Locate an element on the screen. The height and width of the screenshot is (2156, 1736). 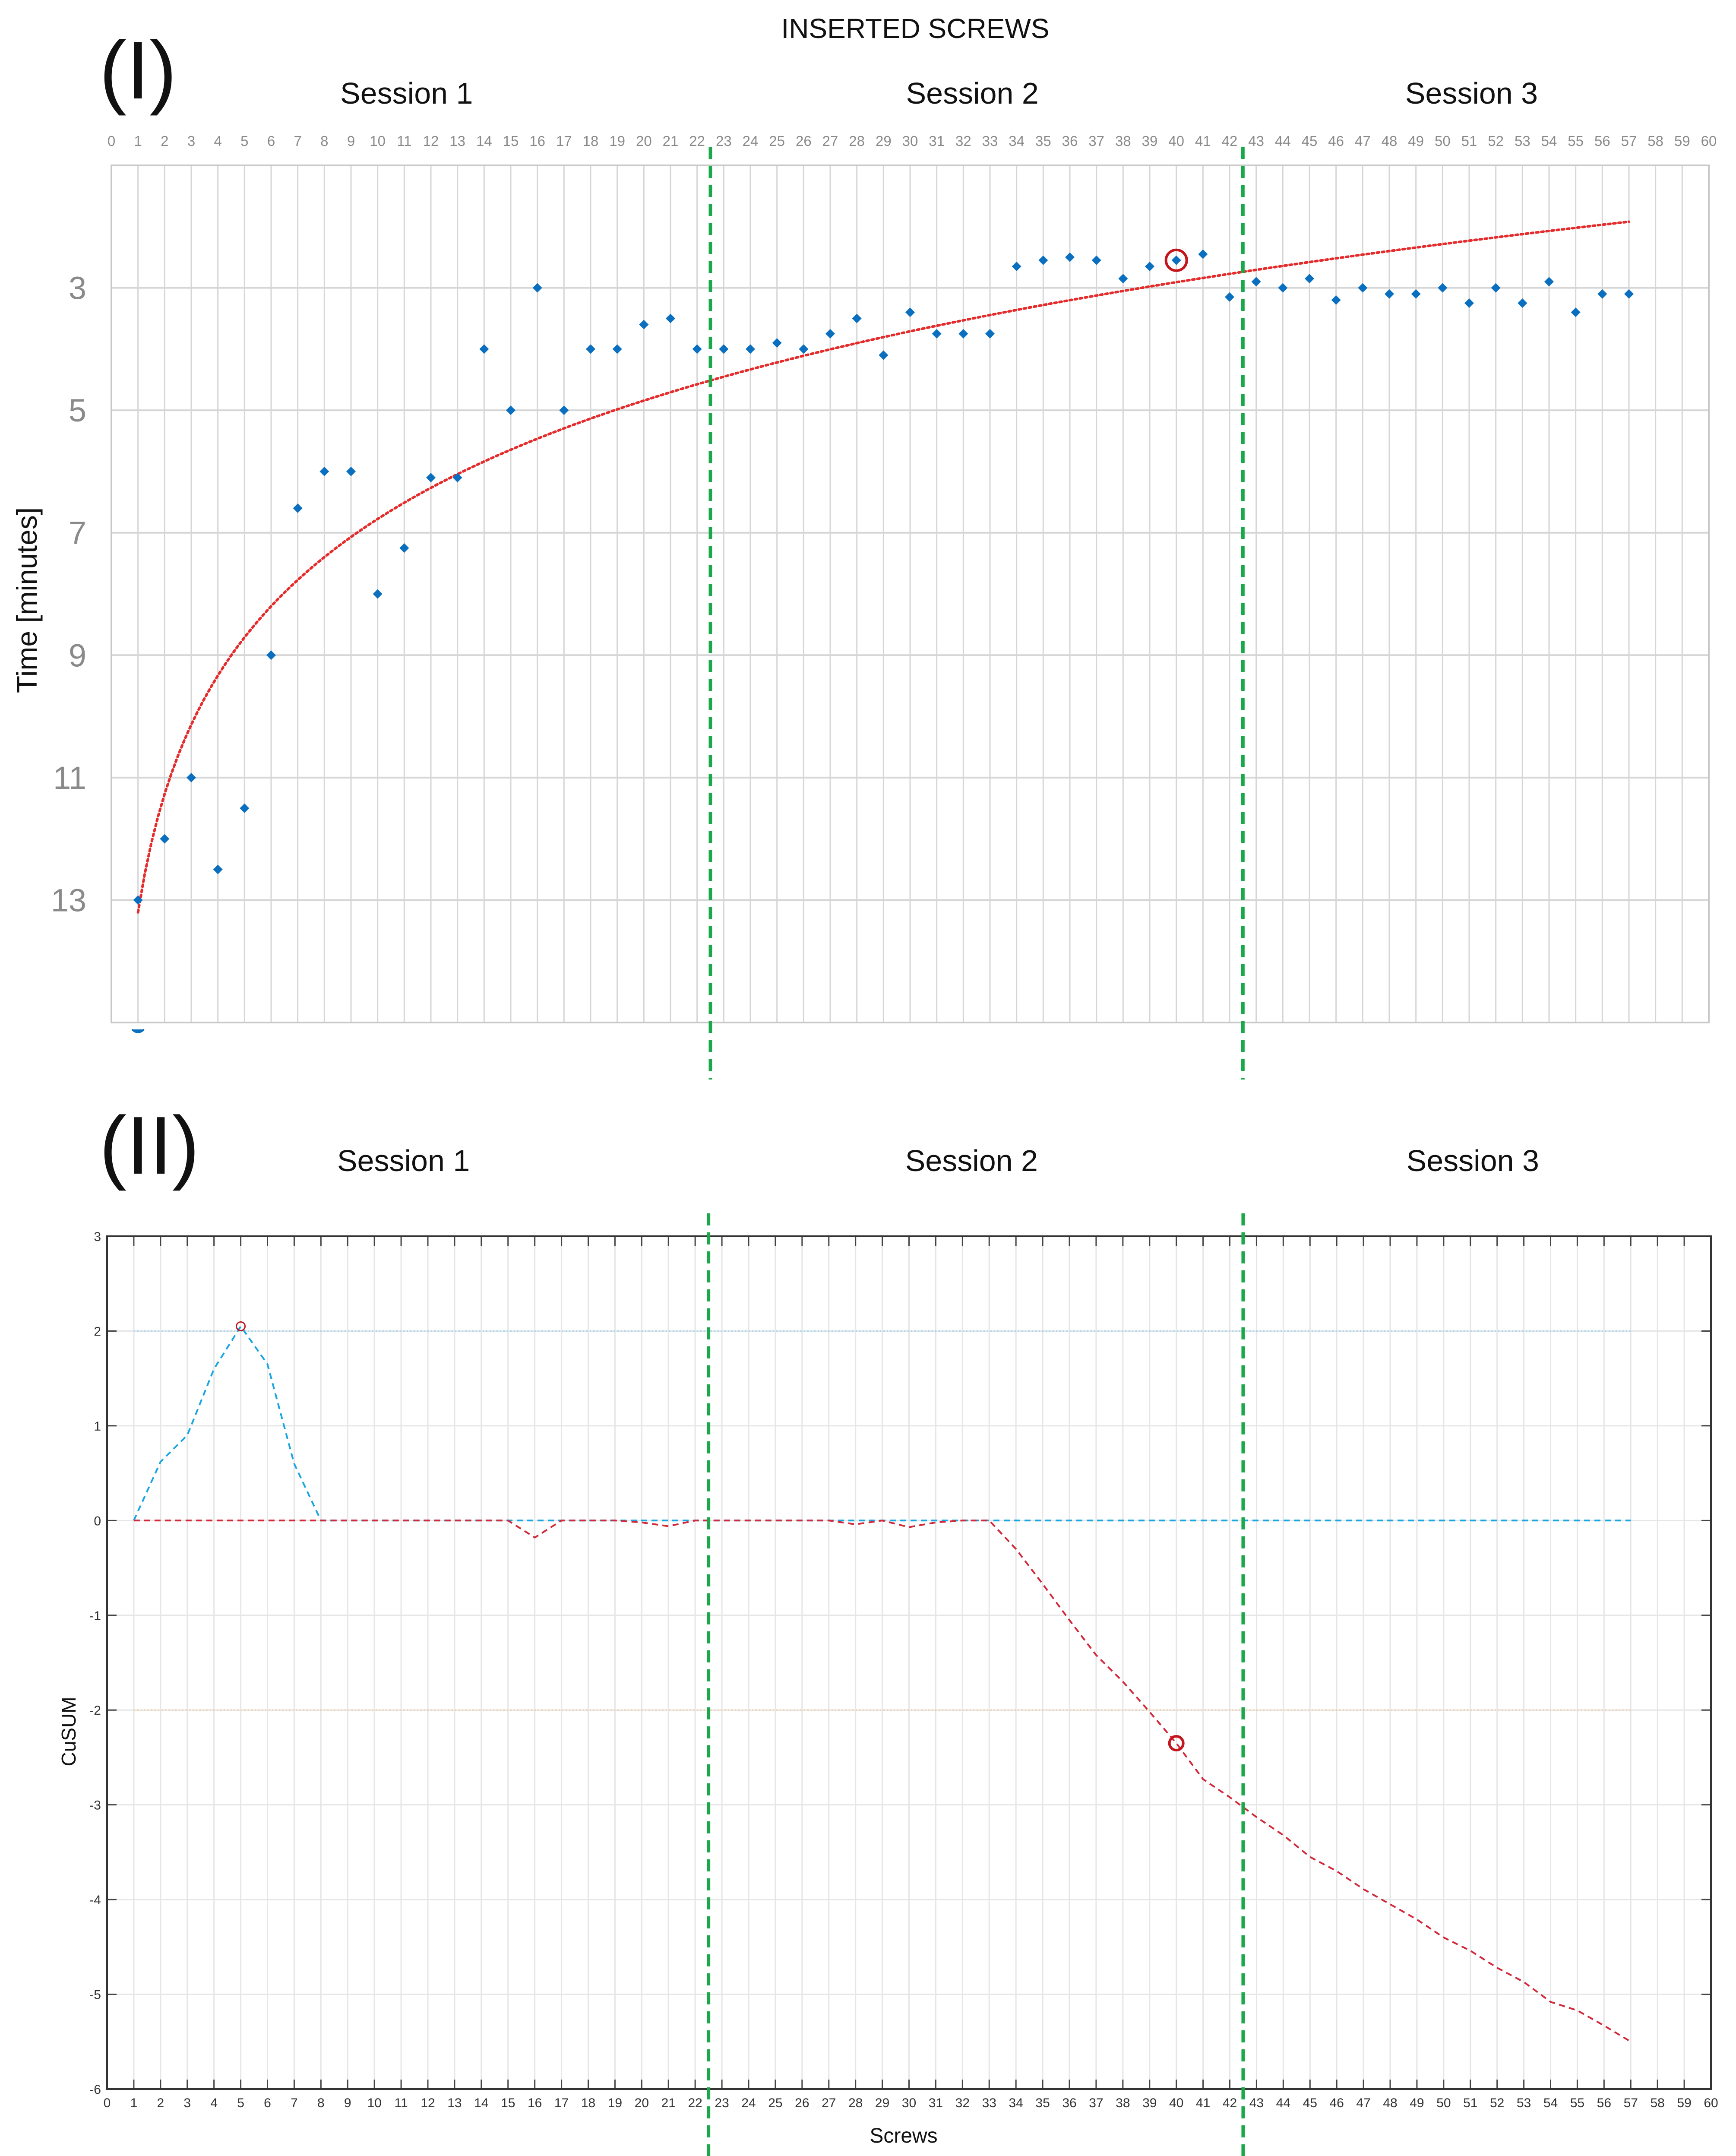
panel-1-y-tick-label: 13 is located at coordinates (68, 900).